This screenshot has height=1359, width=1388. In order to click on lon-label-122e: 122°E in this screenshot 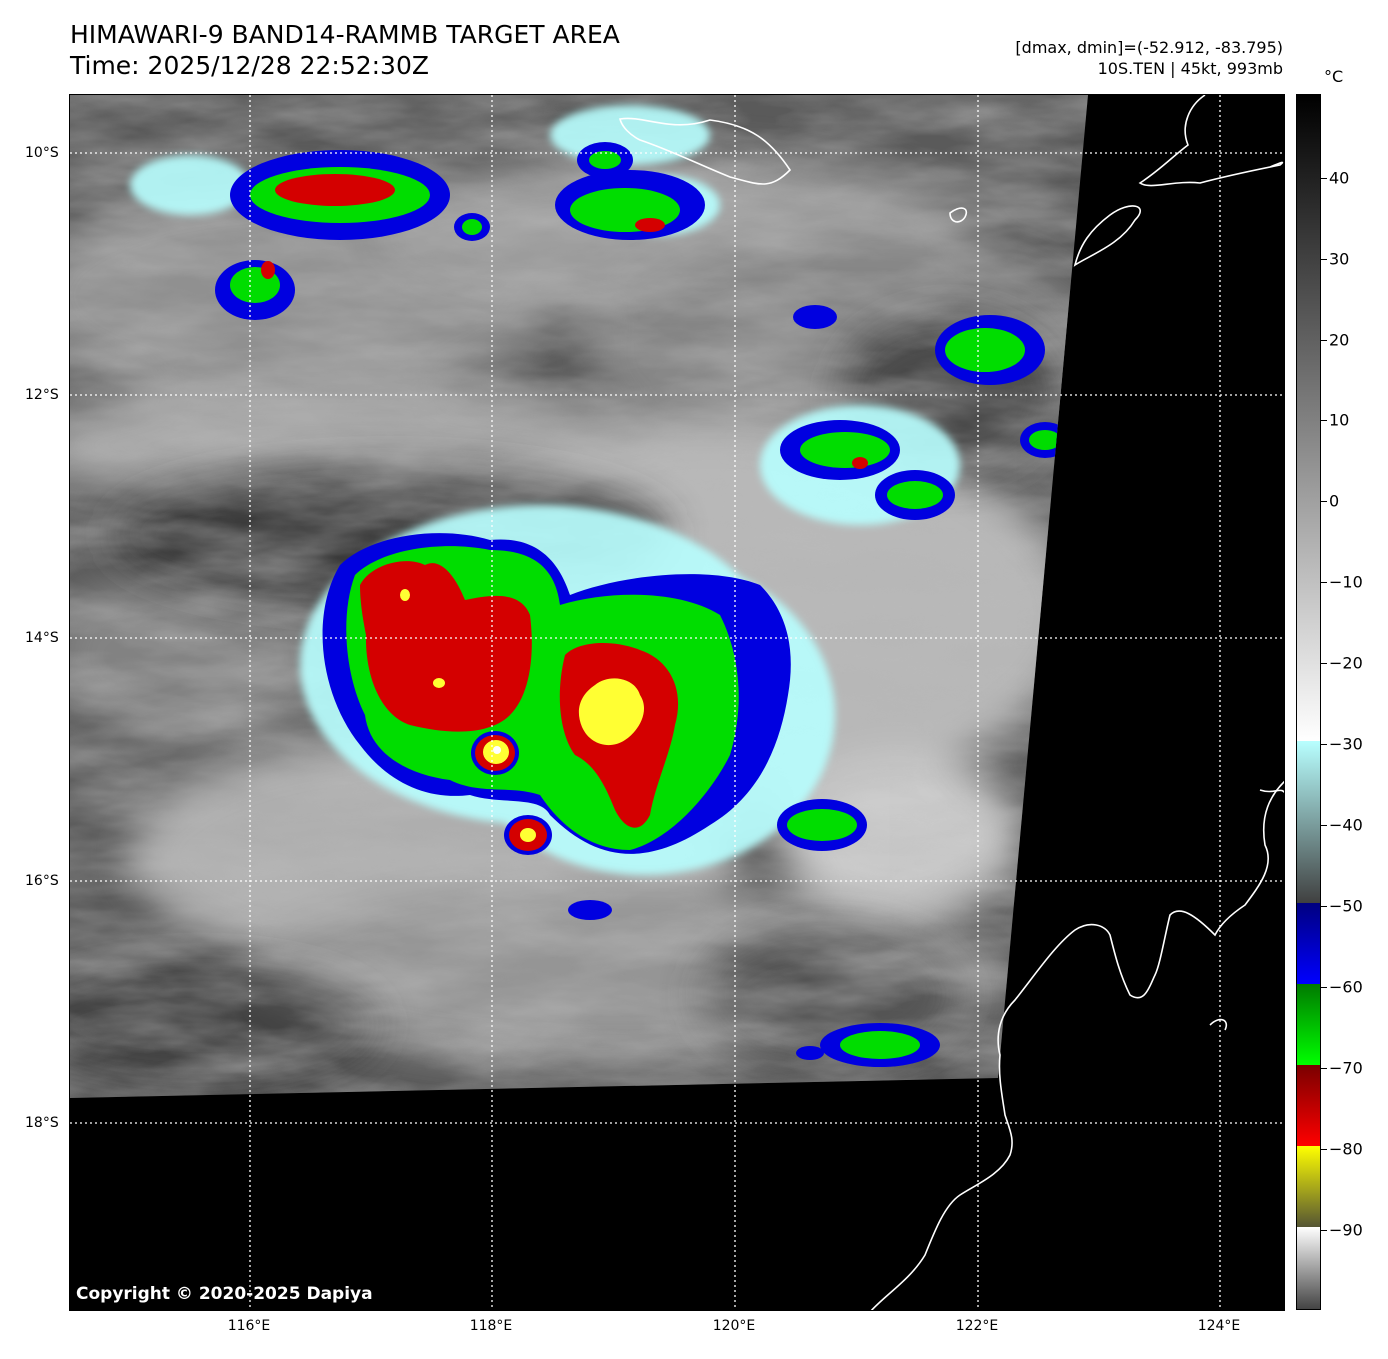, I will do `click(977, 1326)`.